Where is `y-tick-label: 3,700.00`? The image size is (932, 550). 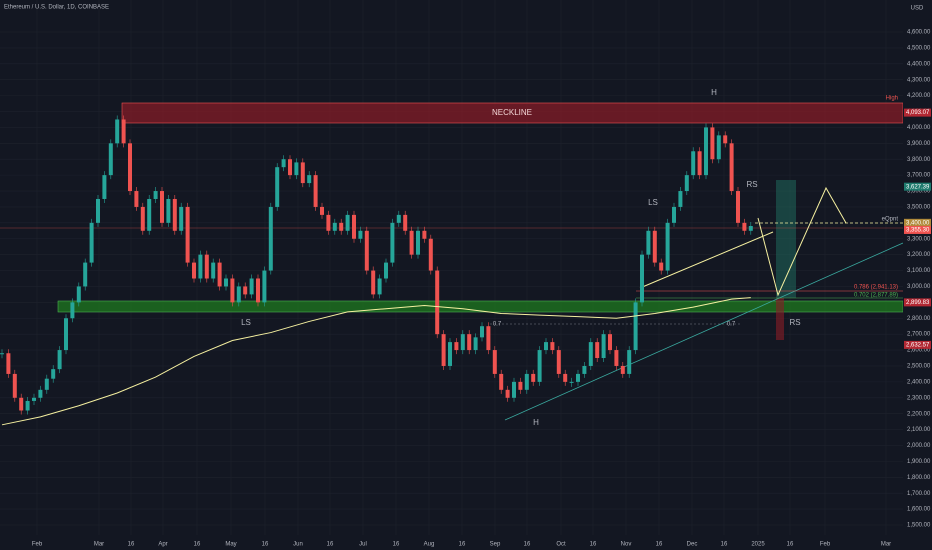
y-tick-label: 3,700.00 is located at coordinates (919, 176).